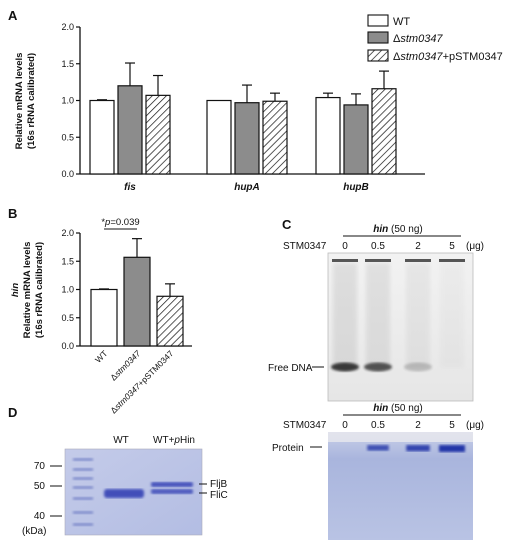 This screenshot has height=550, width=509. Describe the element at coordinates (421, 39) in the screenshot. I see `legend-text-italic: stm0347` at that location.